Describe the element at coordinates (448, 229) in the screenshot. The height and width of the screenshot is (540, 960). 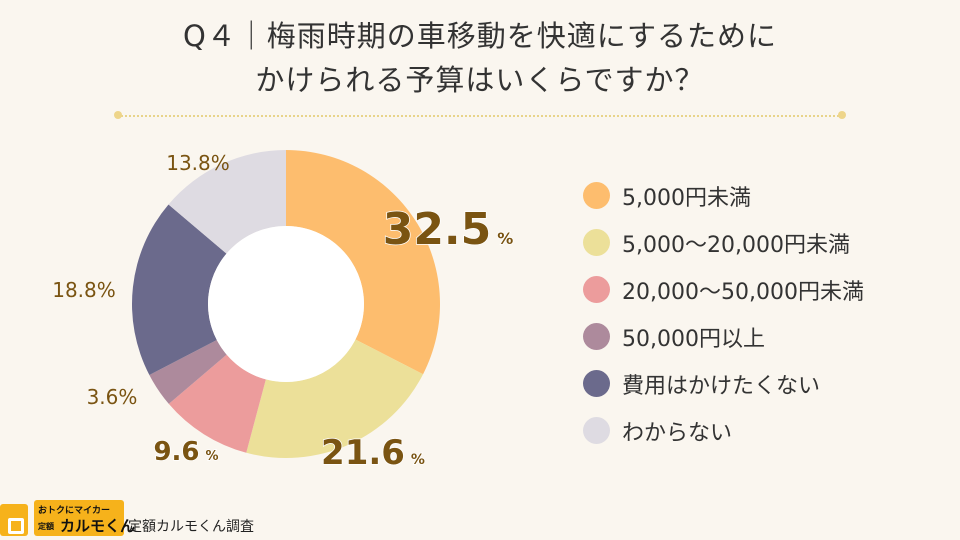
I see `data-label: 32.5%` at that location.